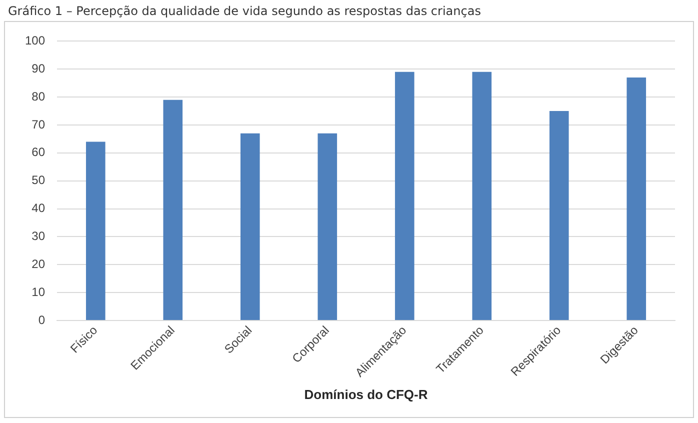  Describe the element at coordinates (39, 291) in the screenshot. I see `y-tick-label: 10` at that location.